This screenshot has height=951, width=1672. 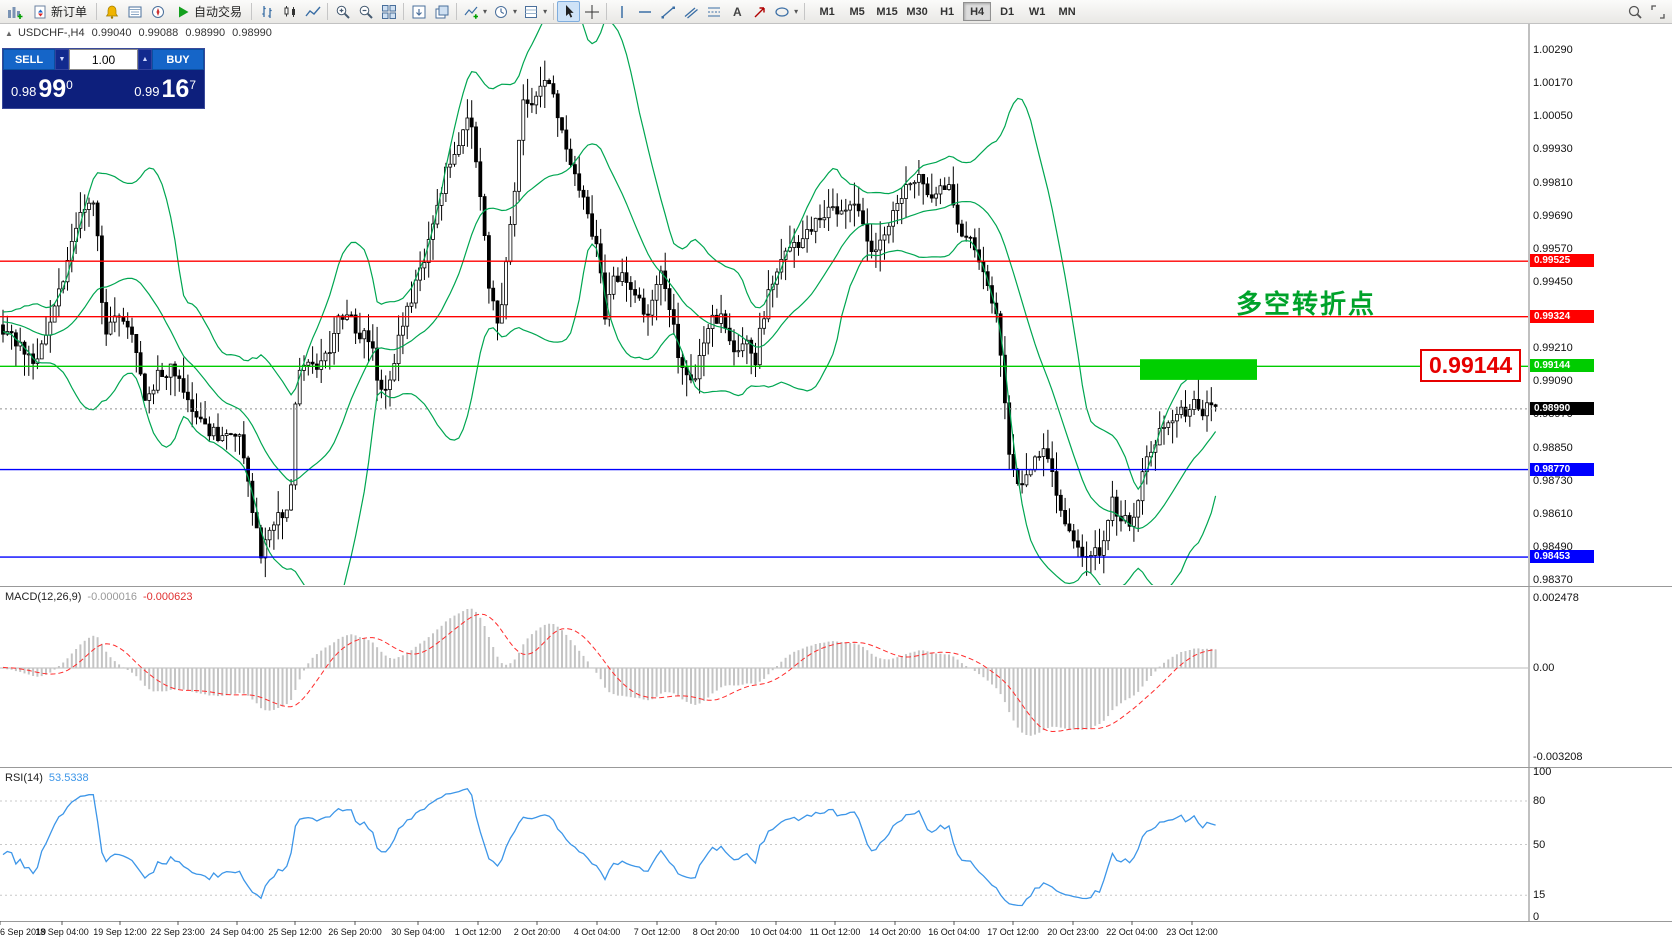 I want to click on data-window-icon, so click(x=135, y=11).